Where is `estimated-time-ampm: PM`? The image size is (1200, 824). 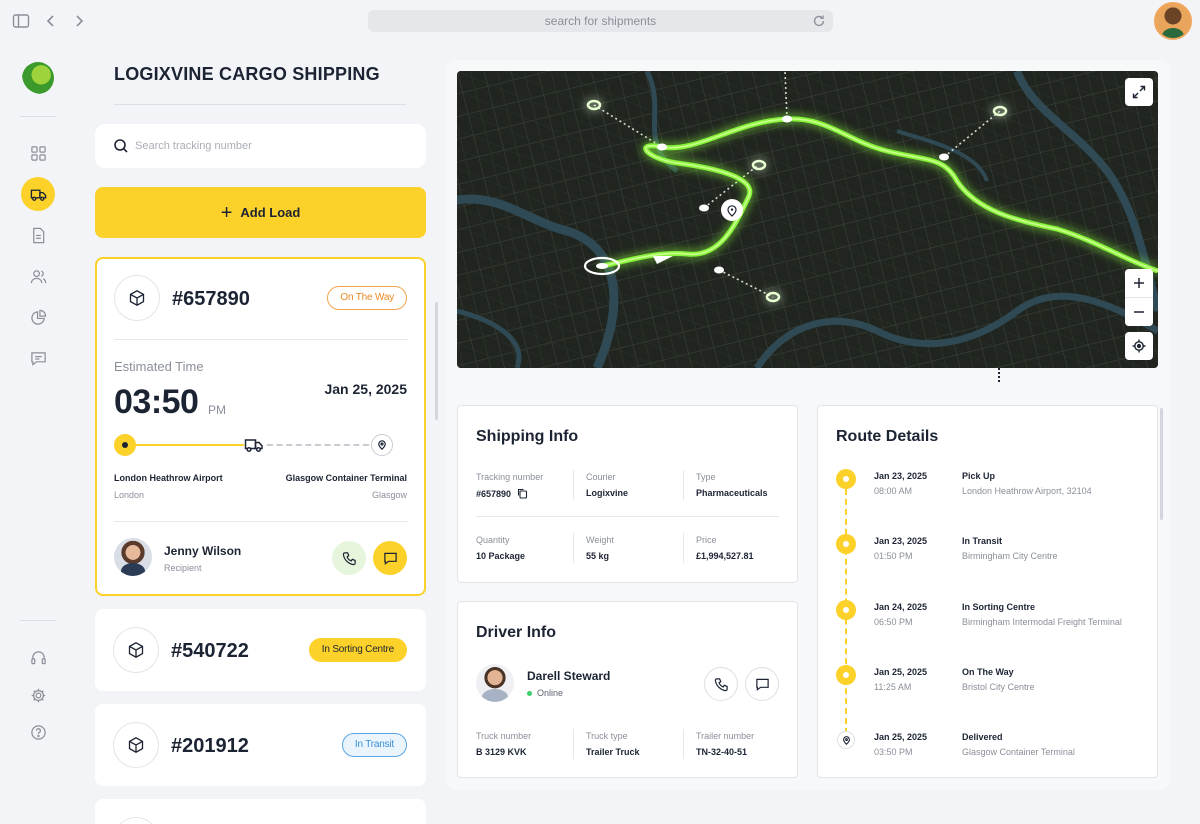 estimated-time-ampm: PM is located at coordinates (217, 410).